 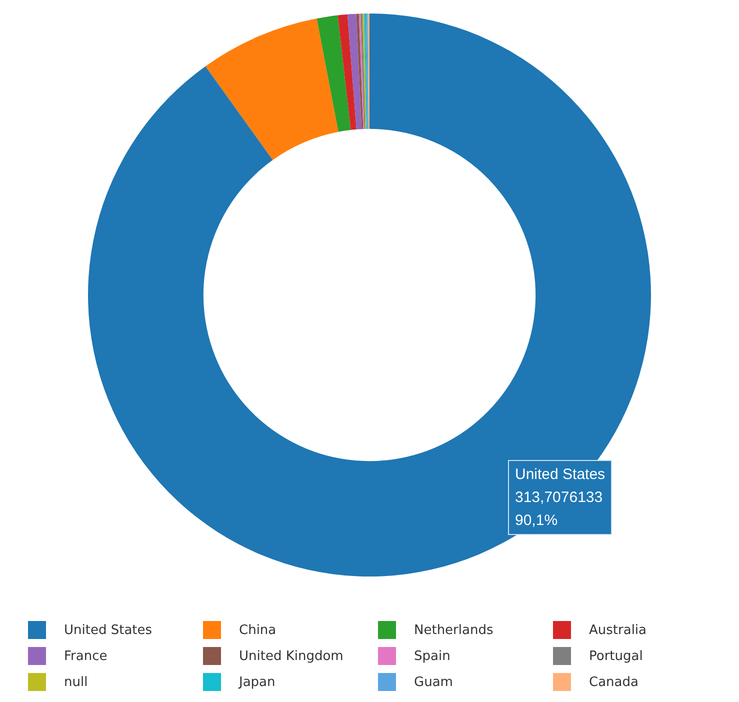 I want to click on legend-label: Australia, so click(x=618, y=630).